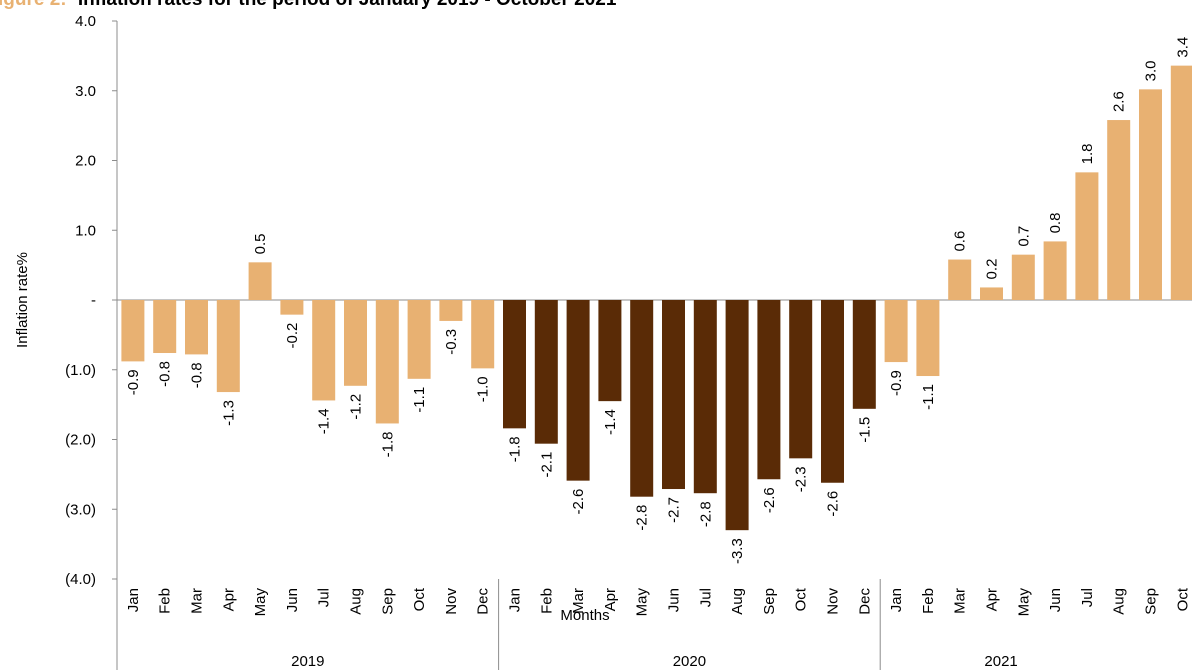 The height and width of the screenshot is (670, 1192). What do you see at coordinates (584, 615) in the screenshot?
I see `x-axis-label: Months` at bounding box center [584, 615].